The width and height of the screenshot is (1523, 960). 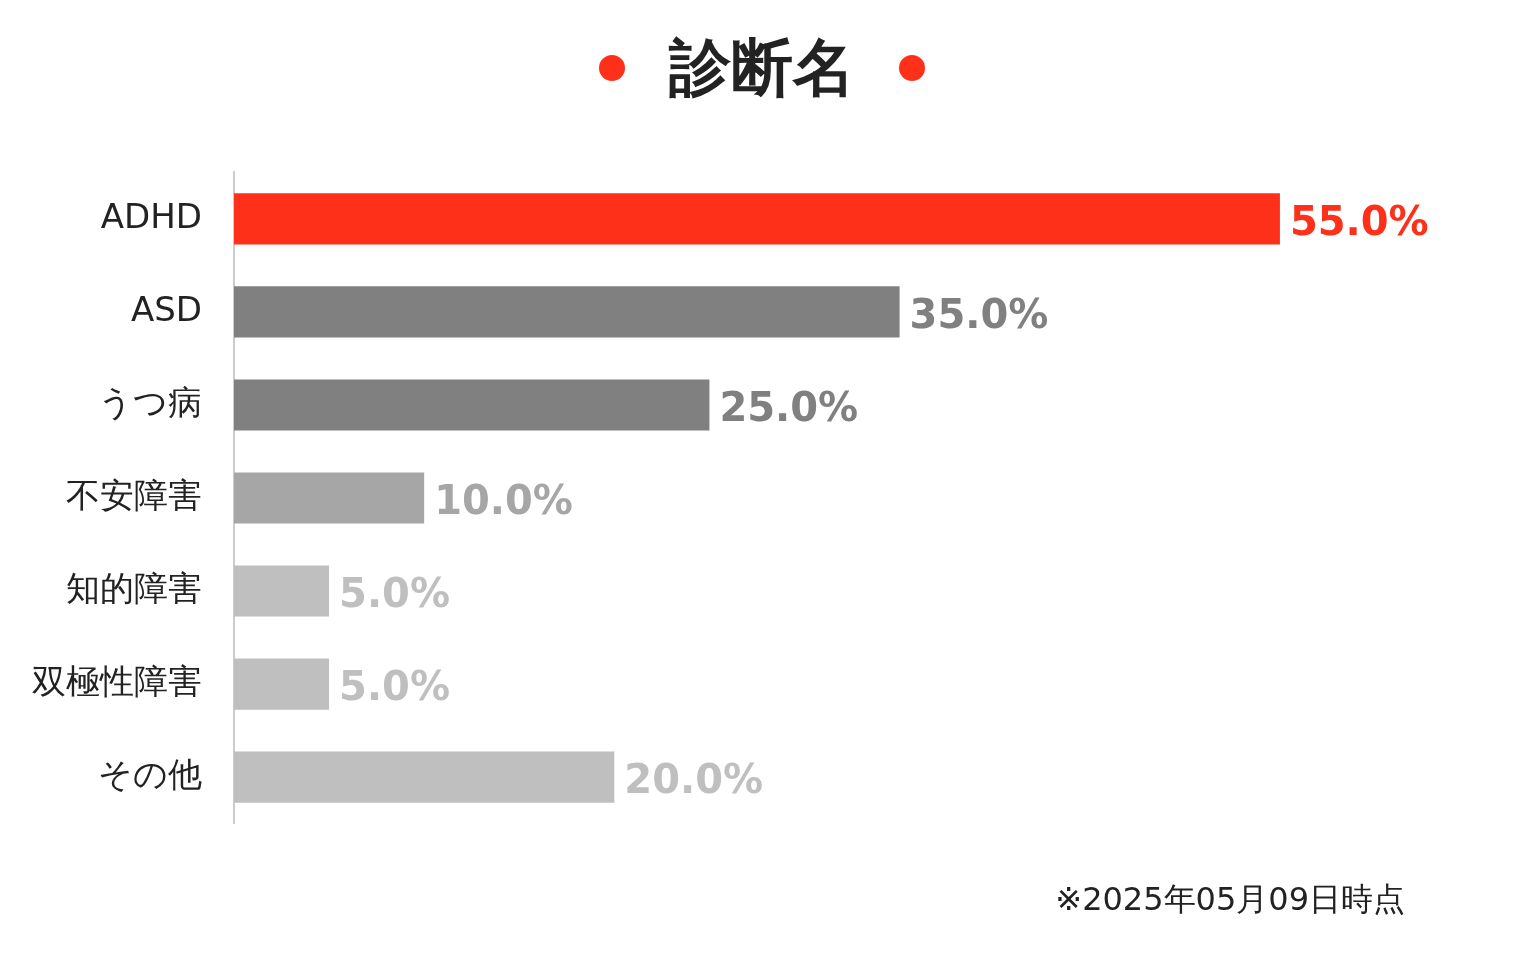 What do you see at coordinates (1230, 899) in the screenshot?
I see `text: ※2025年05月09日時点` at bounding box center [1230, 899].